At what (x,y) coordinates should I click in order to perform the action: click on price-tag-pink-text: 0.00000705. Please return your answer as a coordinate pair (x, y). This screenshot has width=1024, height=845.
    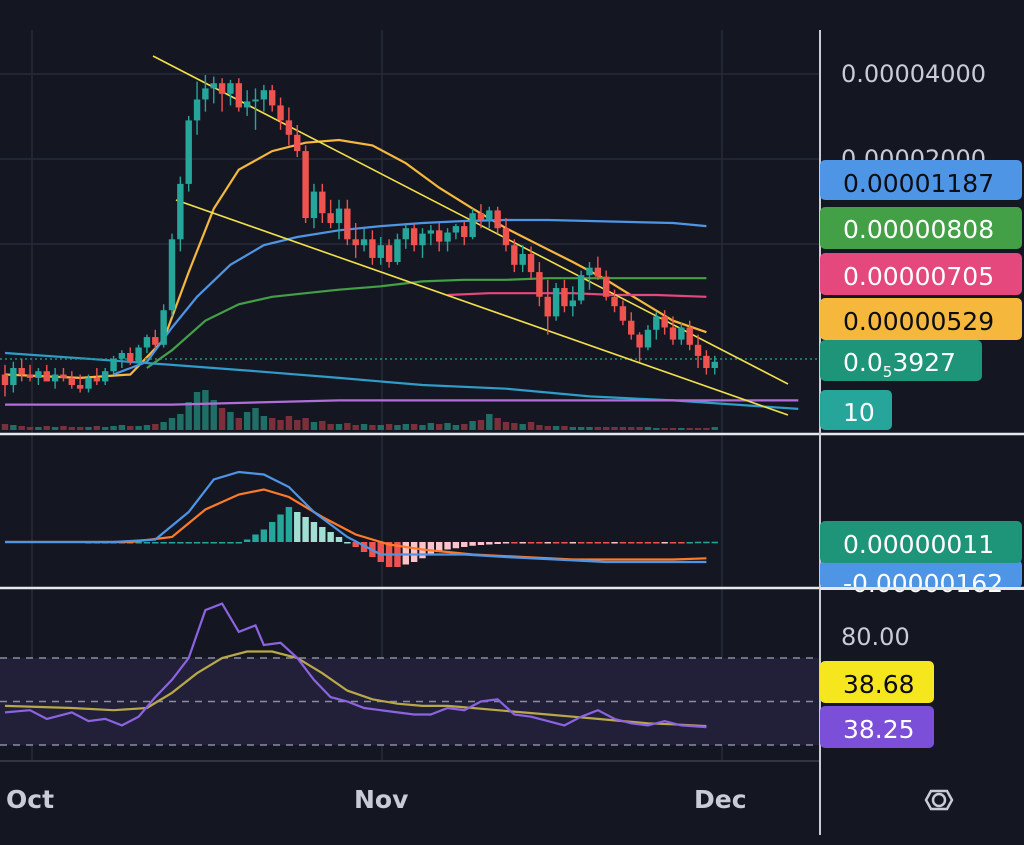
    Looking at the image, I should click on (918, 276).